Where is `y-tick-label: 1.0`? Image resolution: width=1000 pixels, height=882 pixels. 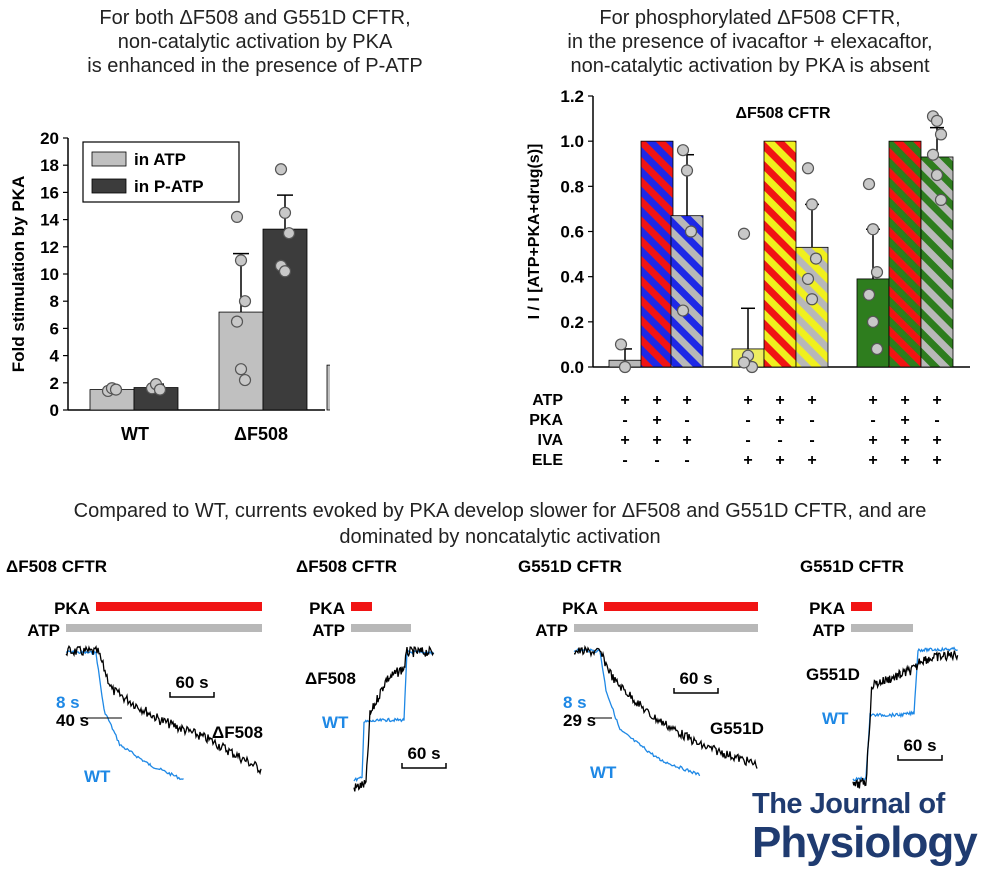
y-tick-label: 1.0 is located at coordinates (572, 141).